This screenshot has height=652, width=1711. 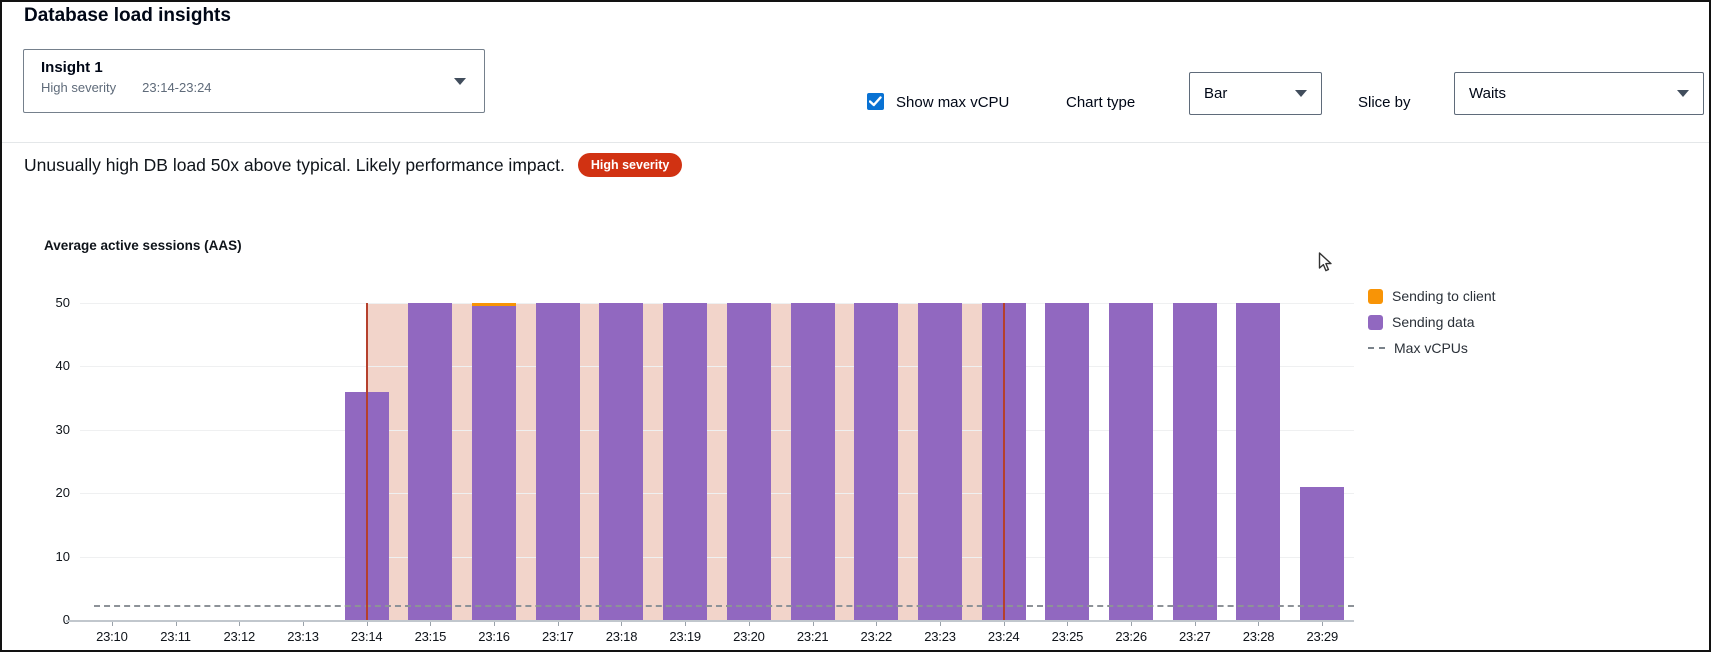 I want to click on insight-selector-subtext: High severity 23:14-23:24, so click(x=254, y=88).